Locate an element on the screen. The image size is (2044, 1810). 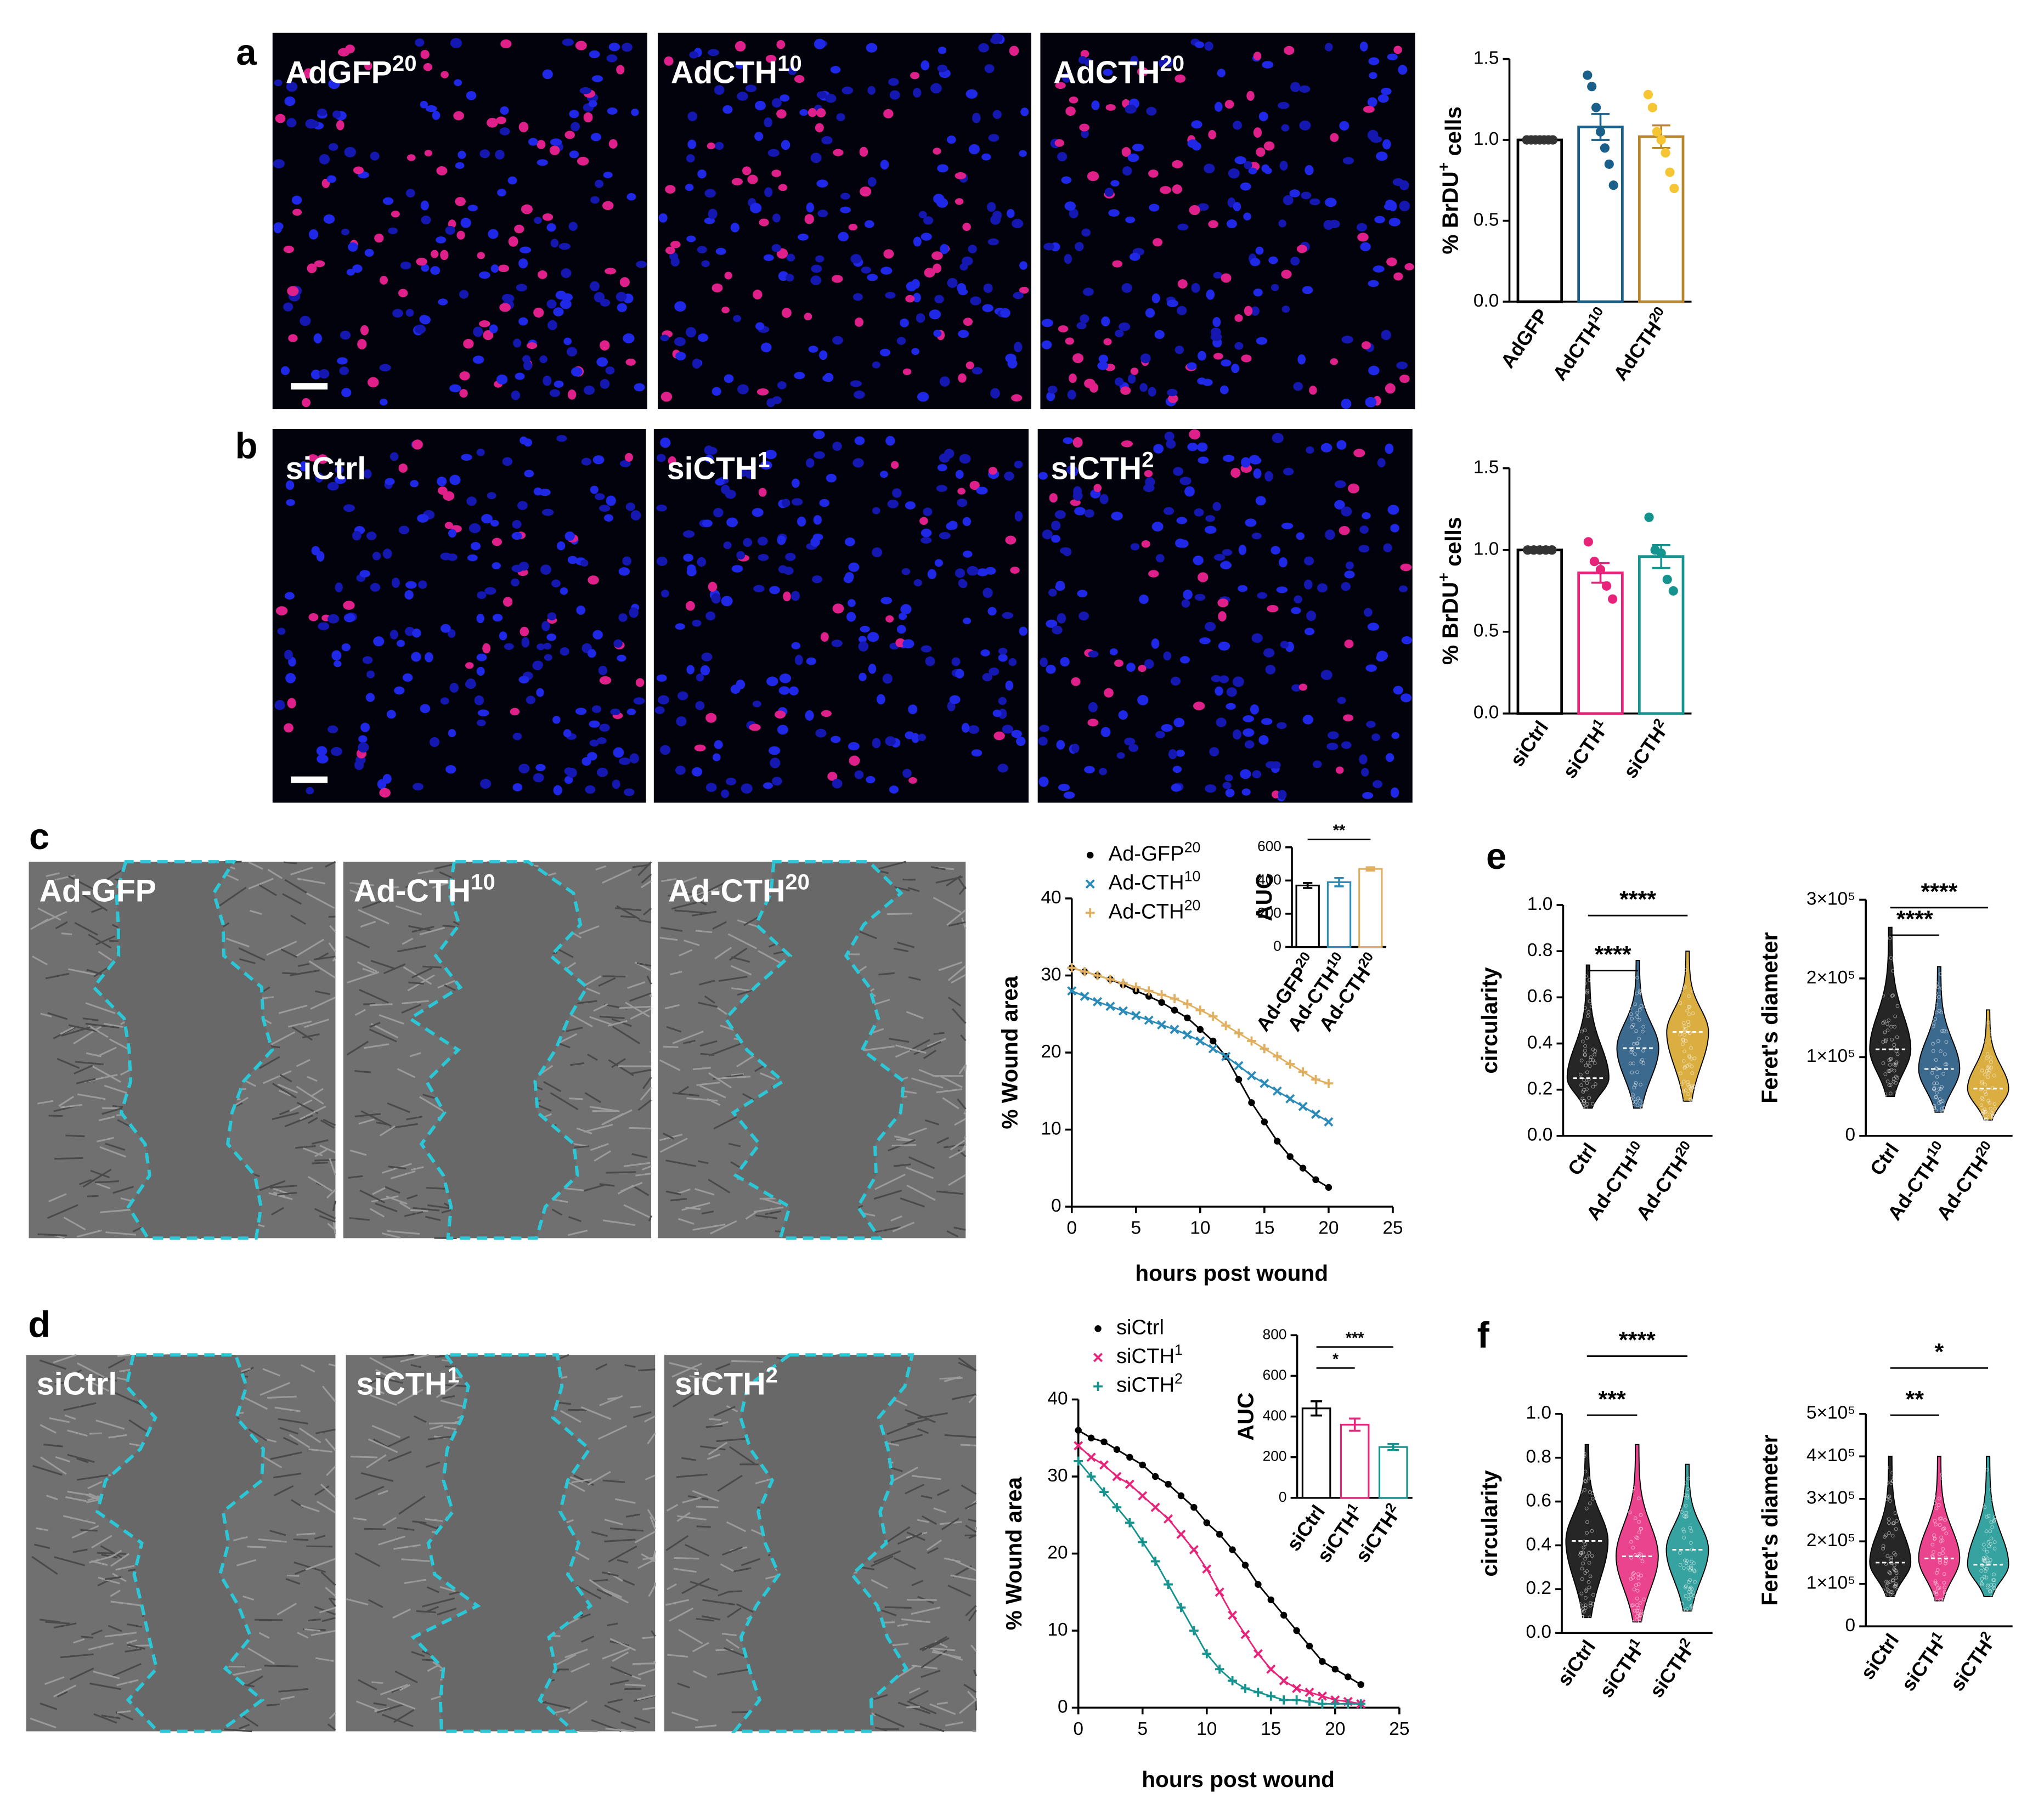
legend-label-part: 10 is located at coordinates (1192, 876).